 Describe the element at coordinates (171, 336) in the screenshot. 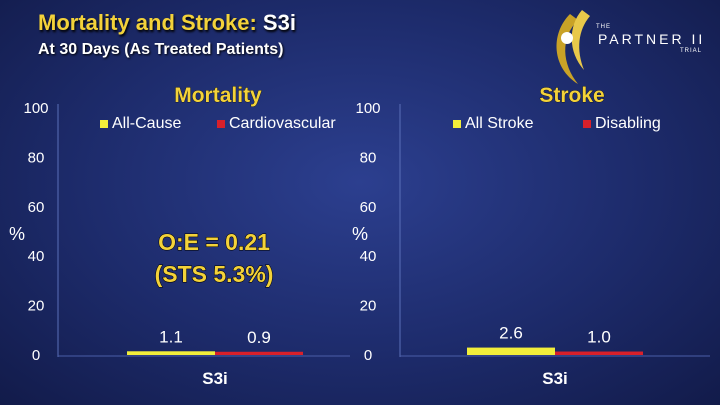

I see `data-label: 1.1` at that location.